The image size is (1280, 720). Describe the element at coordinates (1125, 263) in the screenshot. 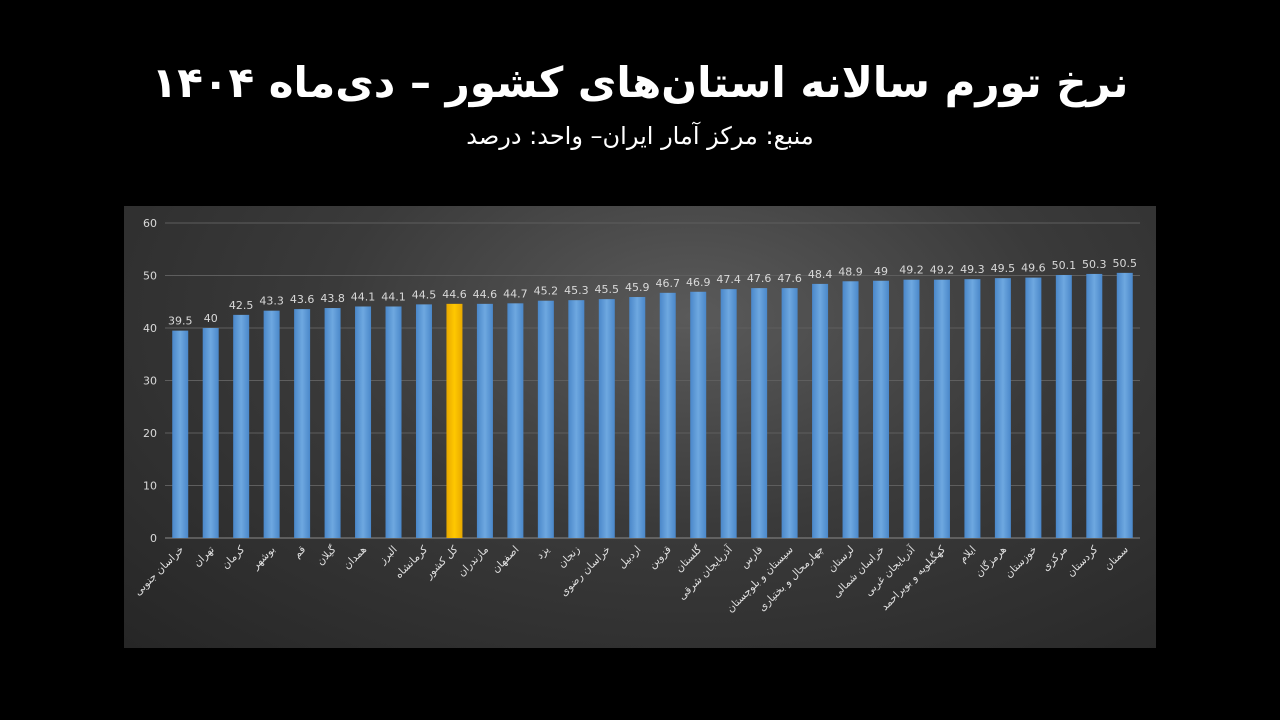

I see `data-label: 50.5` at that location.